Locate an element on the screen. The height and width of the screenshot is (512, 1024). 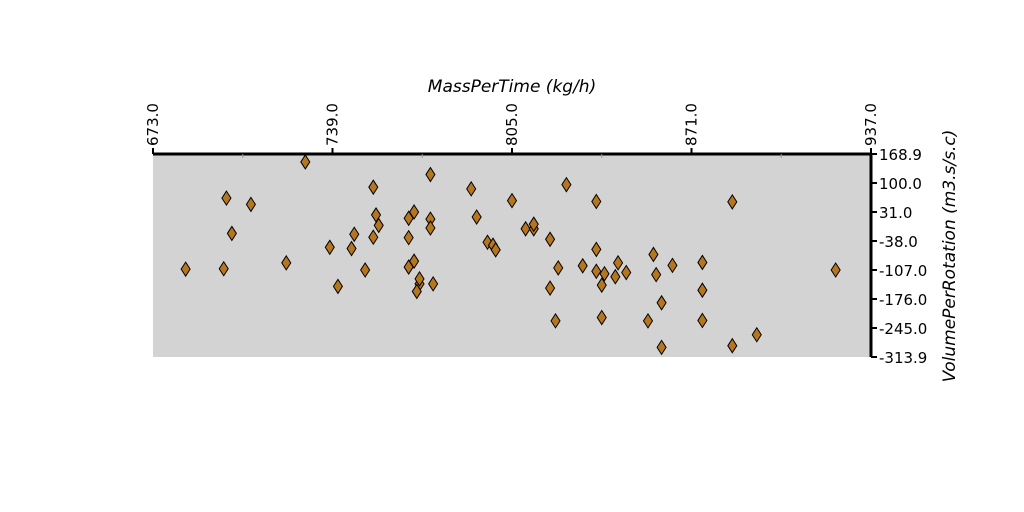
x-tick-label: 871.0 is located at coordinates (692, 124).